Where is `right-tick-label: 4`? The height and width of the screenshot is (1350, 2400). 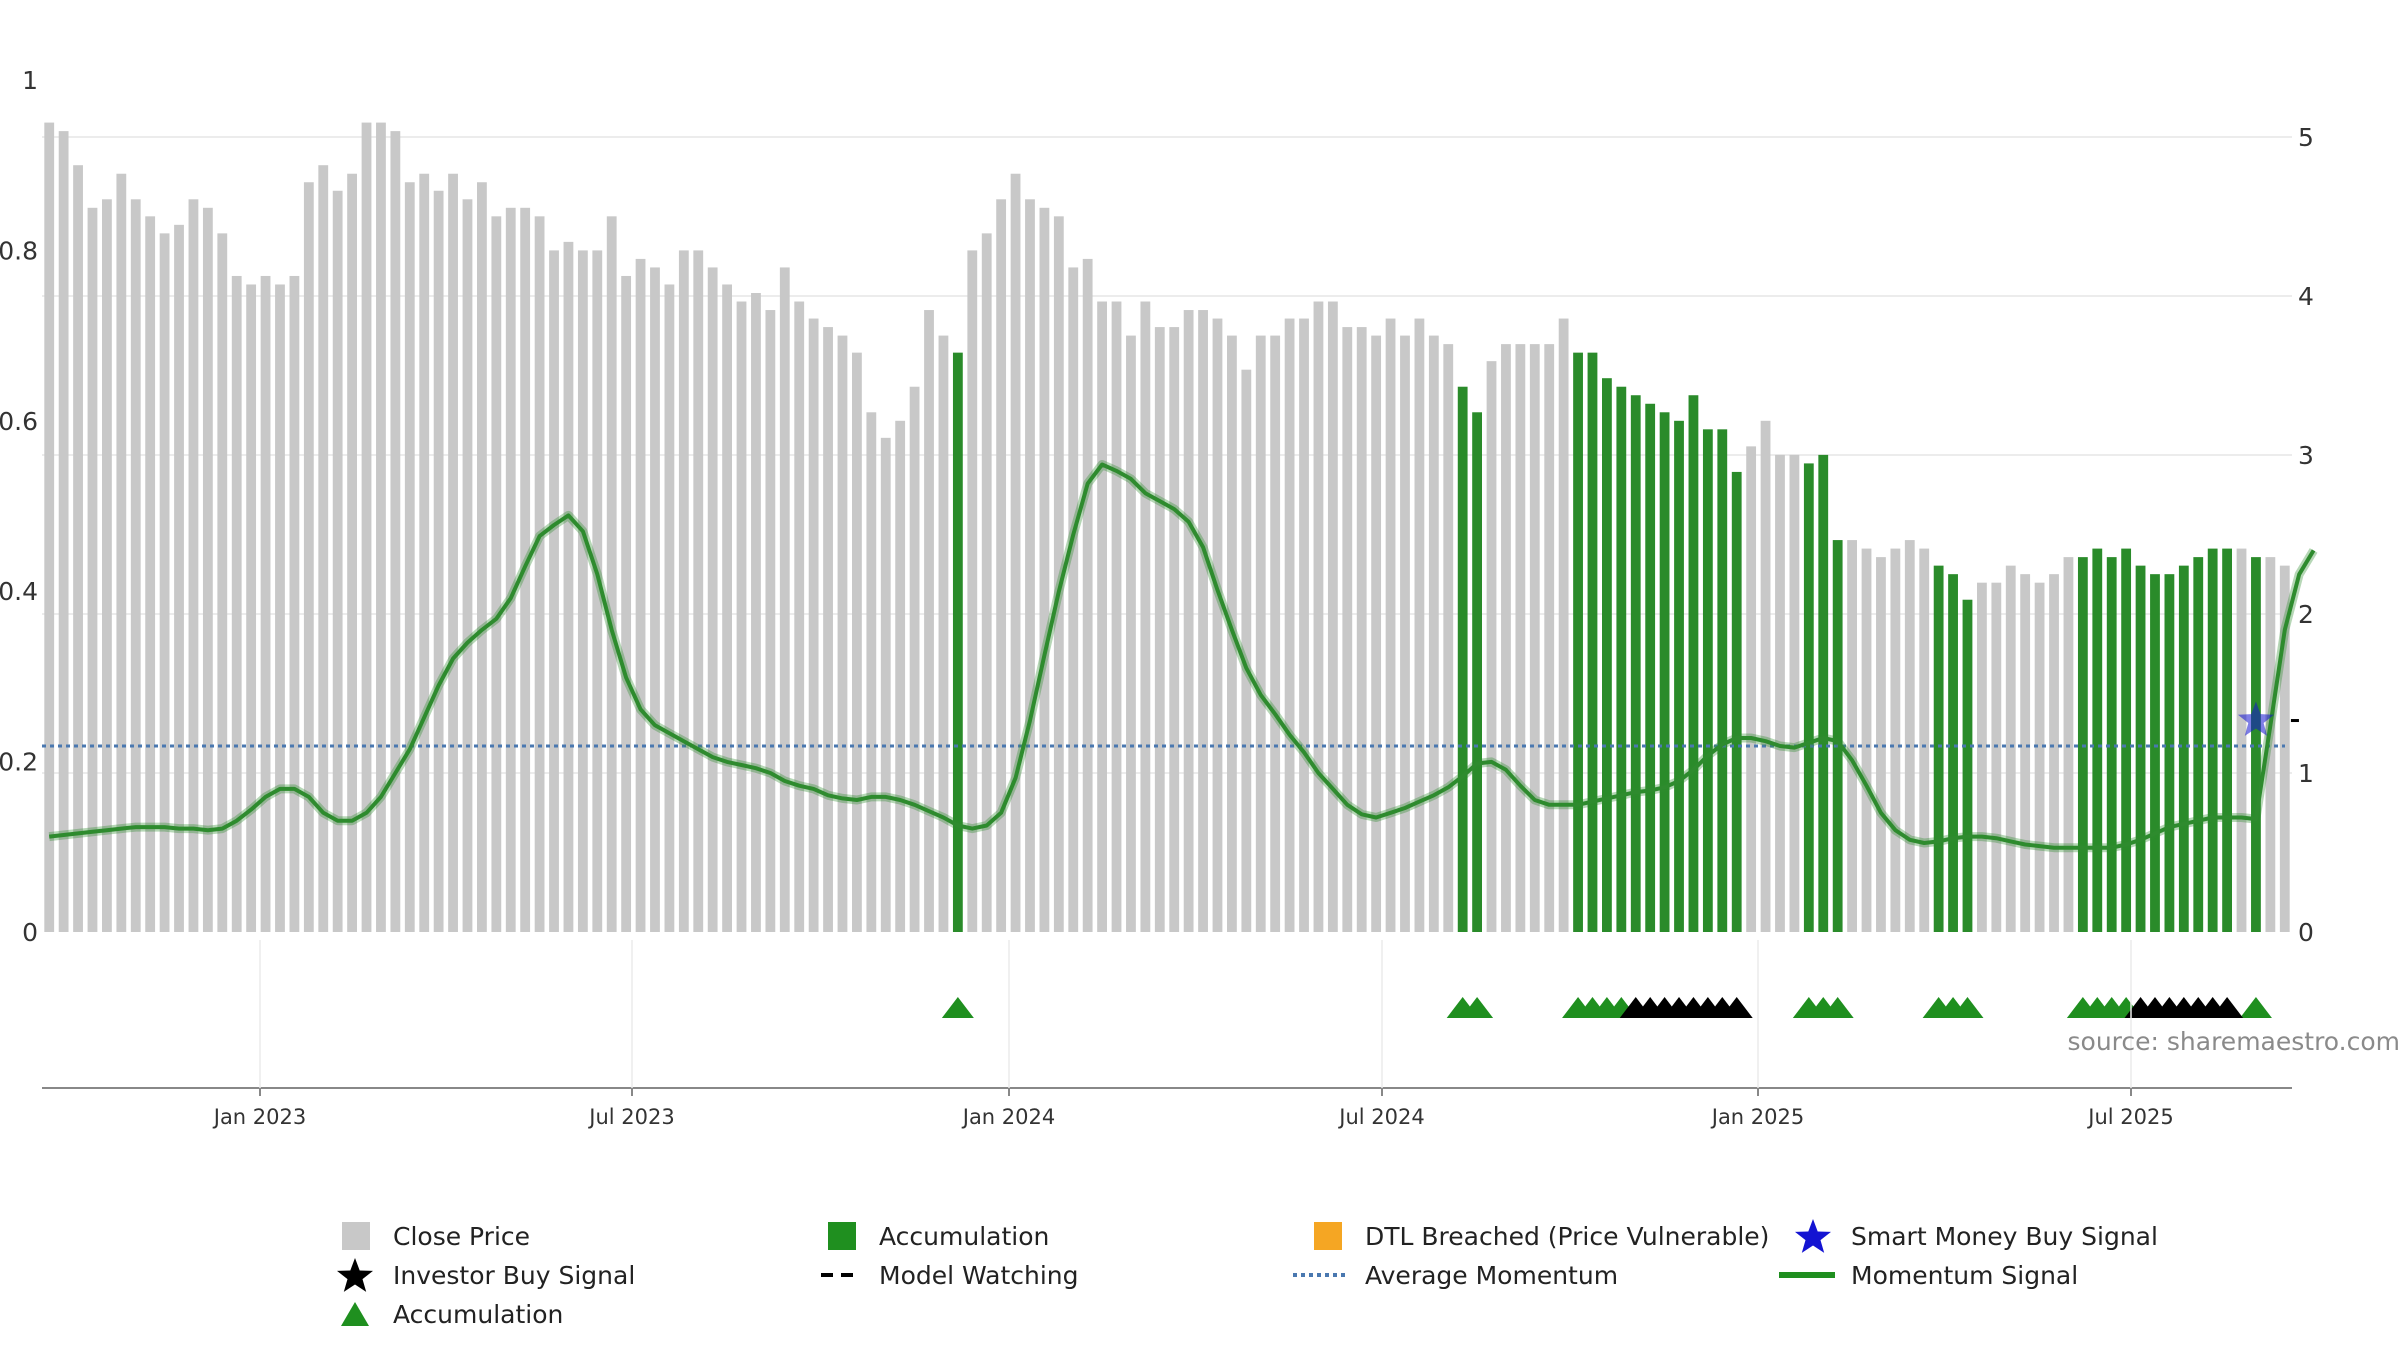 right-tick-label: 4 is located at coordinates (2306, 296).